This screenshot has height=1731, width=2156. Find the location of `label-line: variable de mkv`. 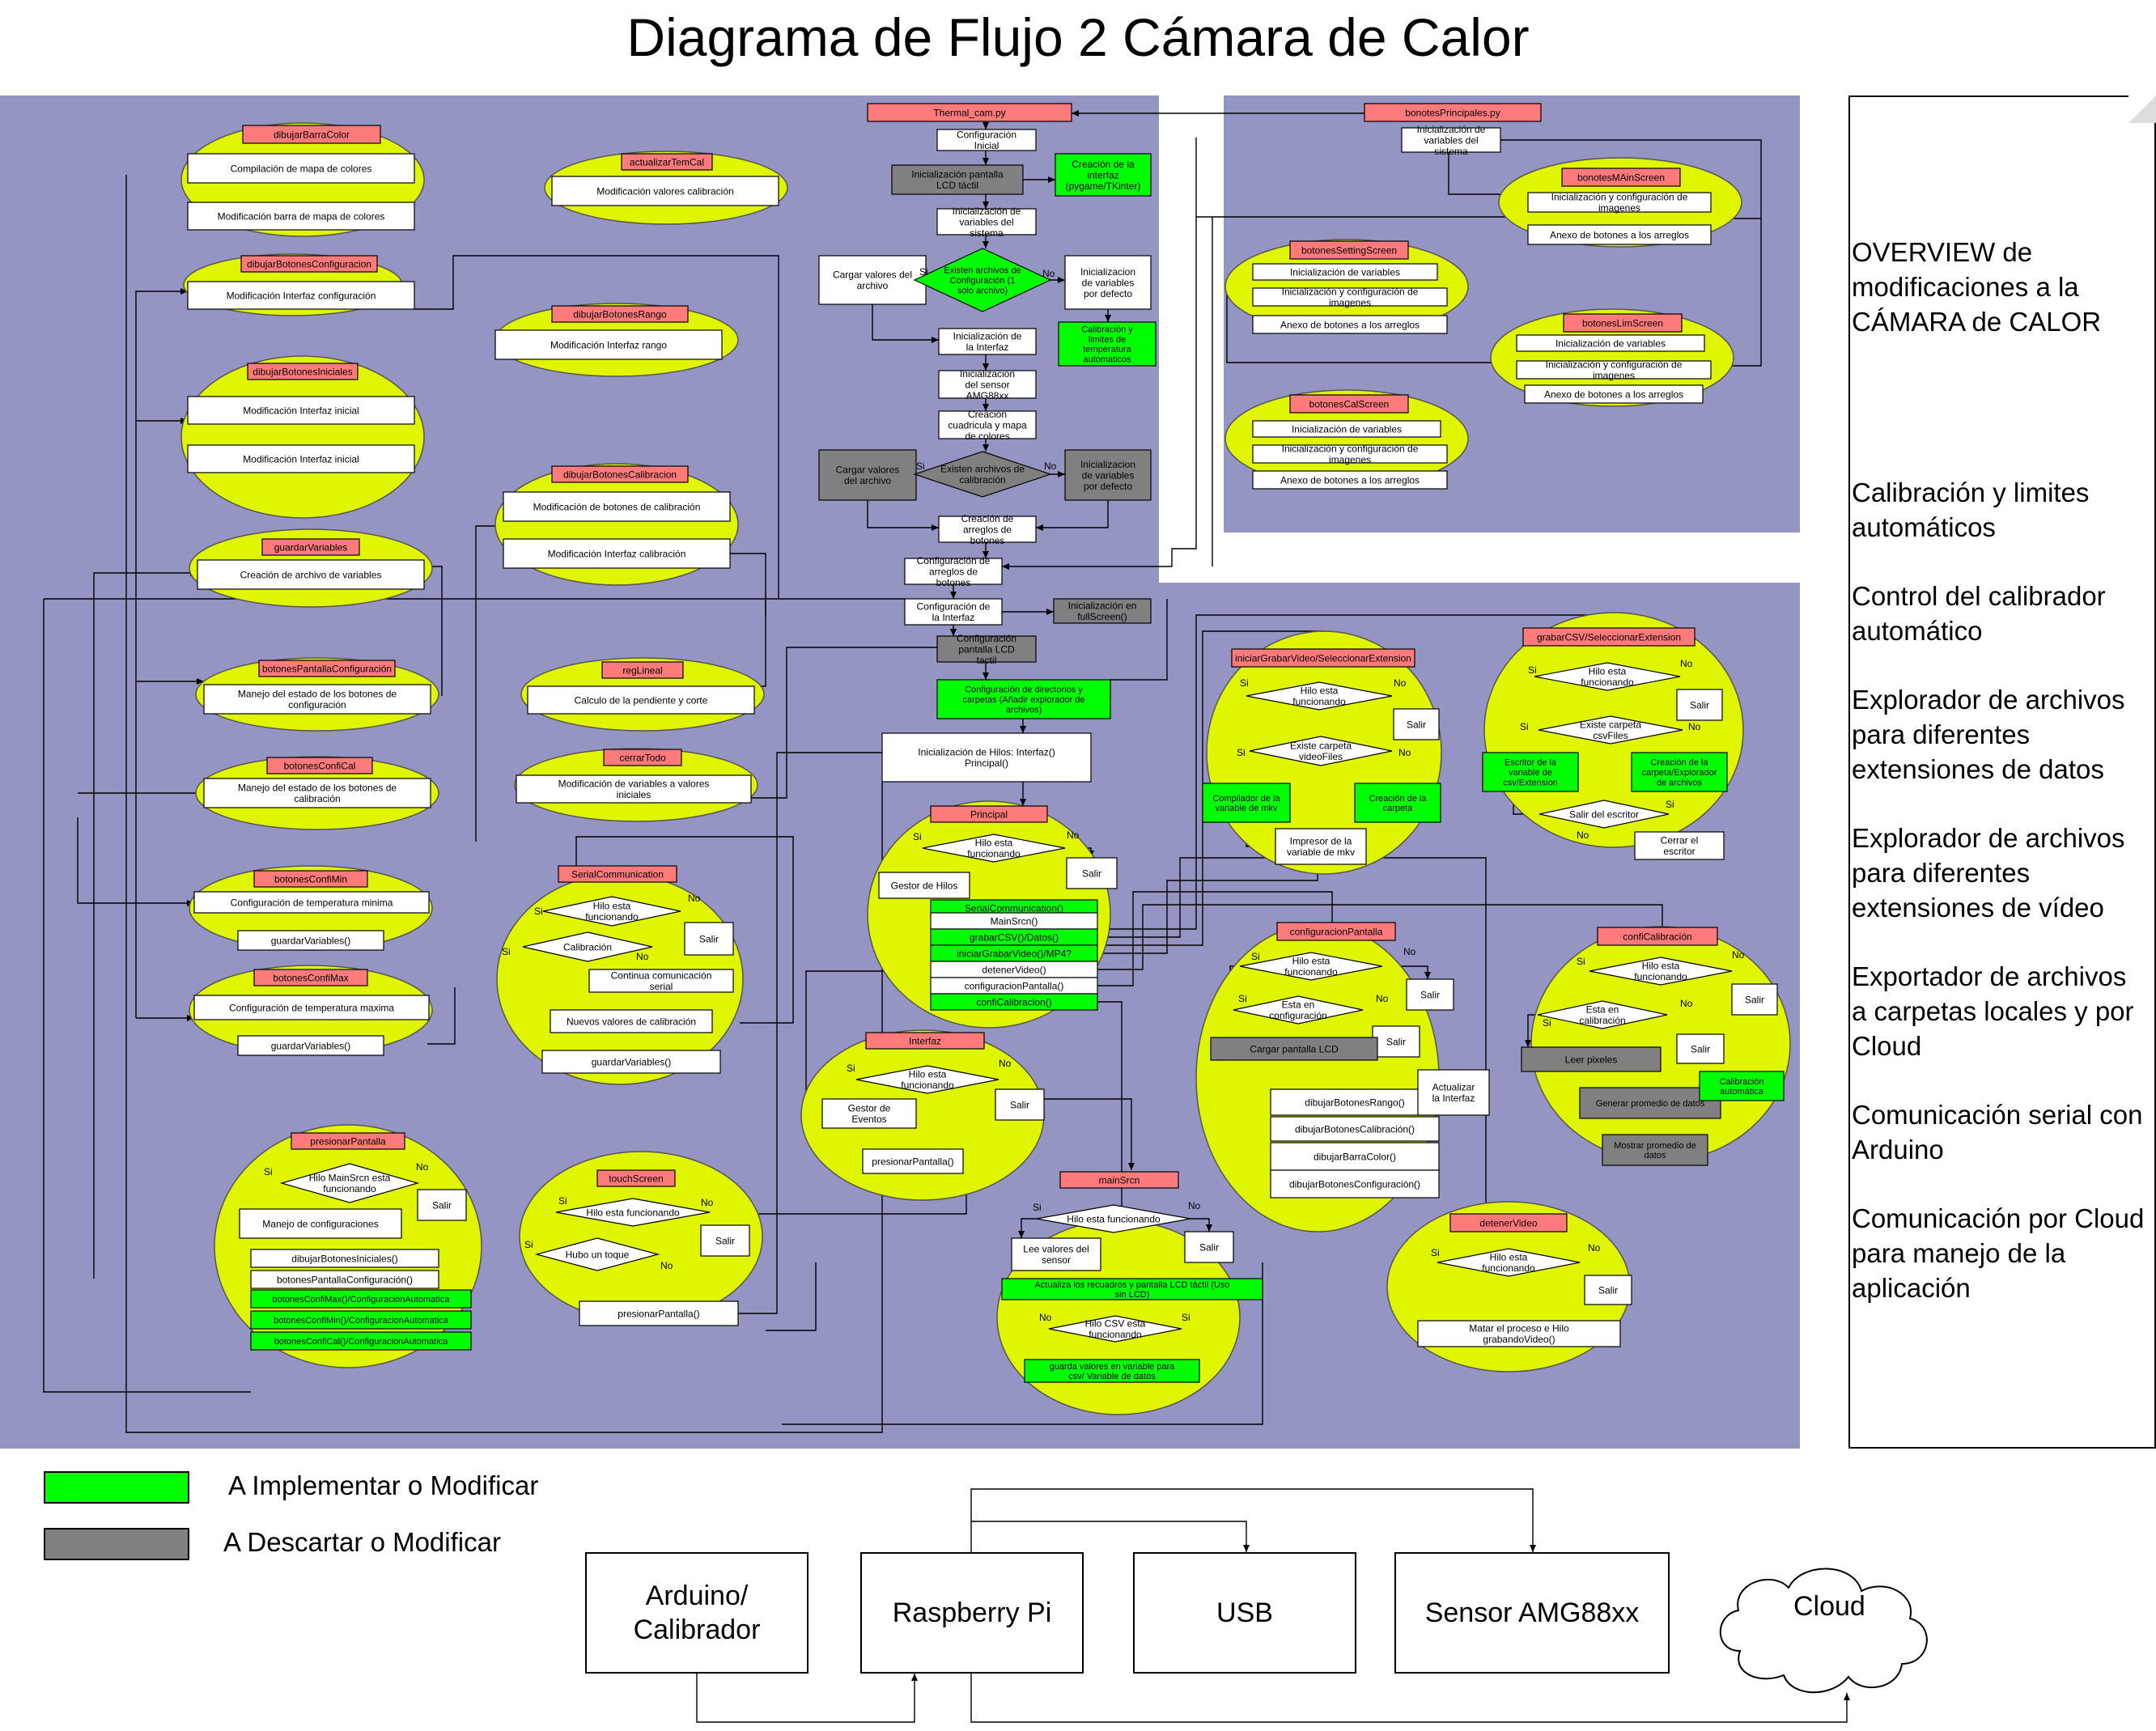

label-line: variable de mkv is located at coordinates (1321, 852).